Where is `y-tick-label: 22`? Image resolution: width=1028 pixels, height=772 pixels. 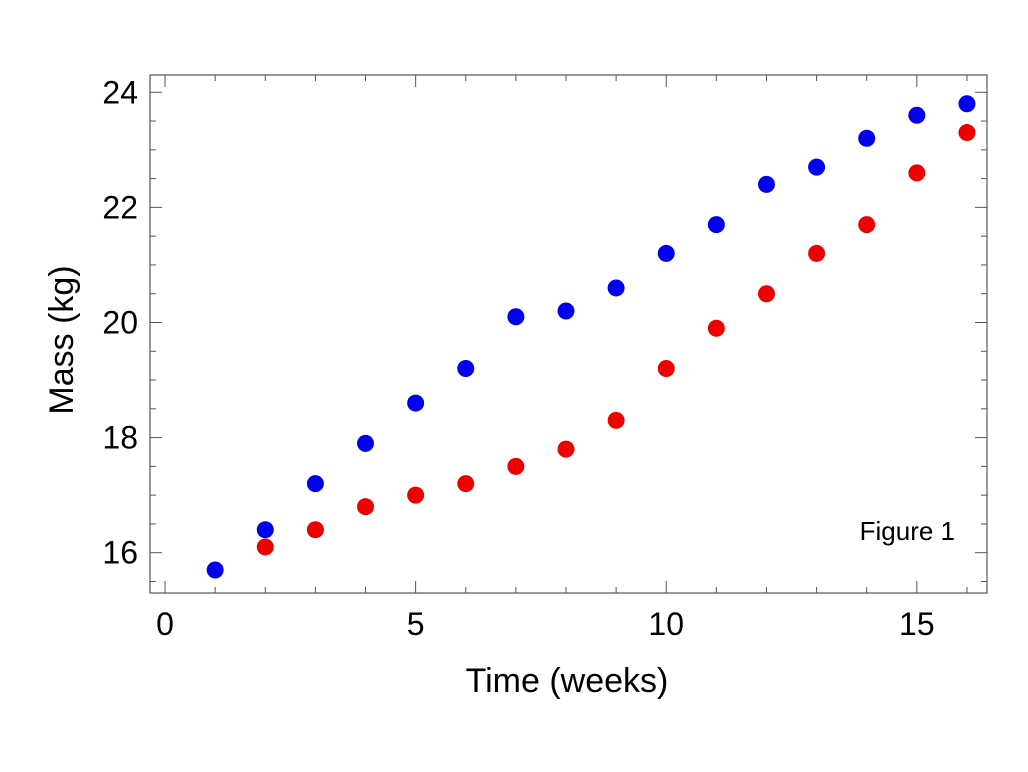 y-tick-label: 22 is located at coordinates (120, 207).